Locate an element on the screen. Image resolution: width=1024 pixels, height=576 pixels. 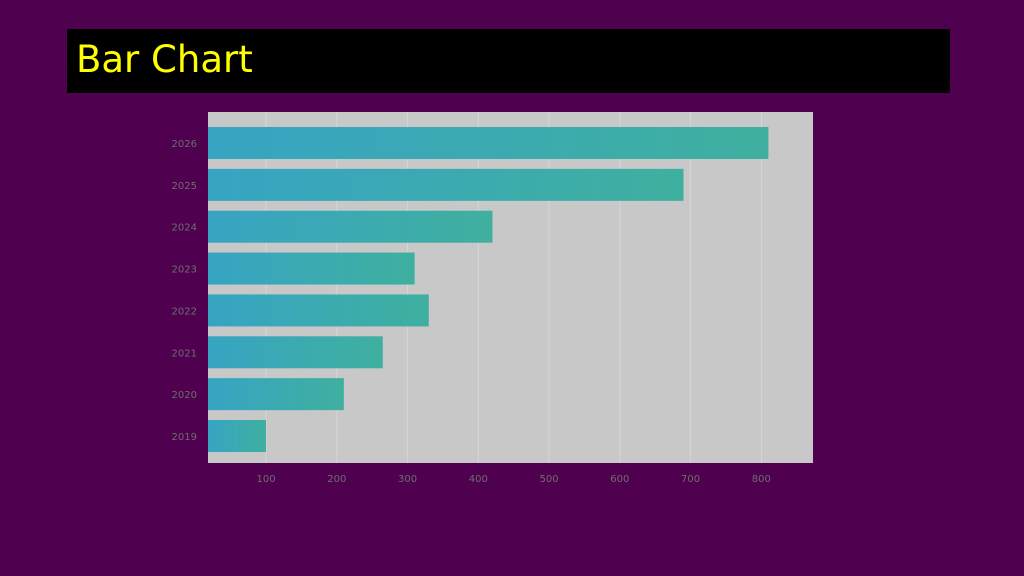
bar-2024 is located at coordinates (350, 226).